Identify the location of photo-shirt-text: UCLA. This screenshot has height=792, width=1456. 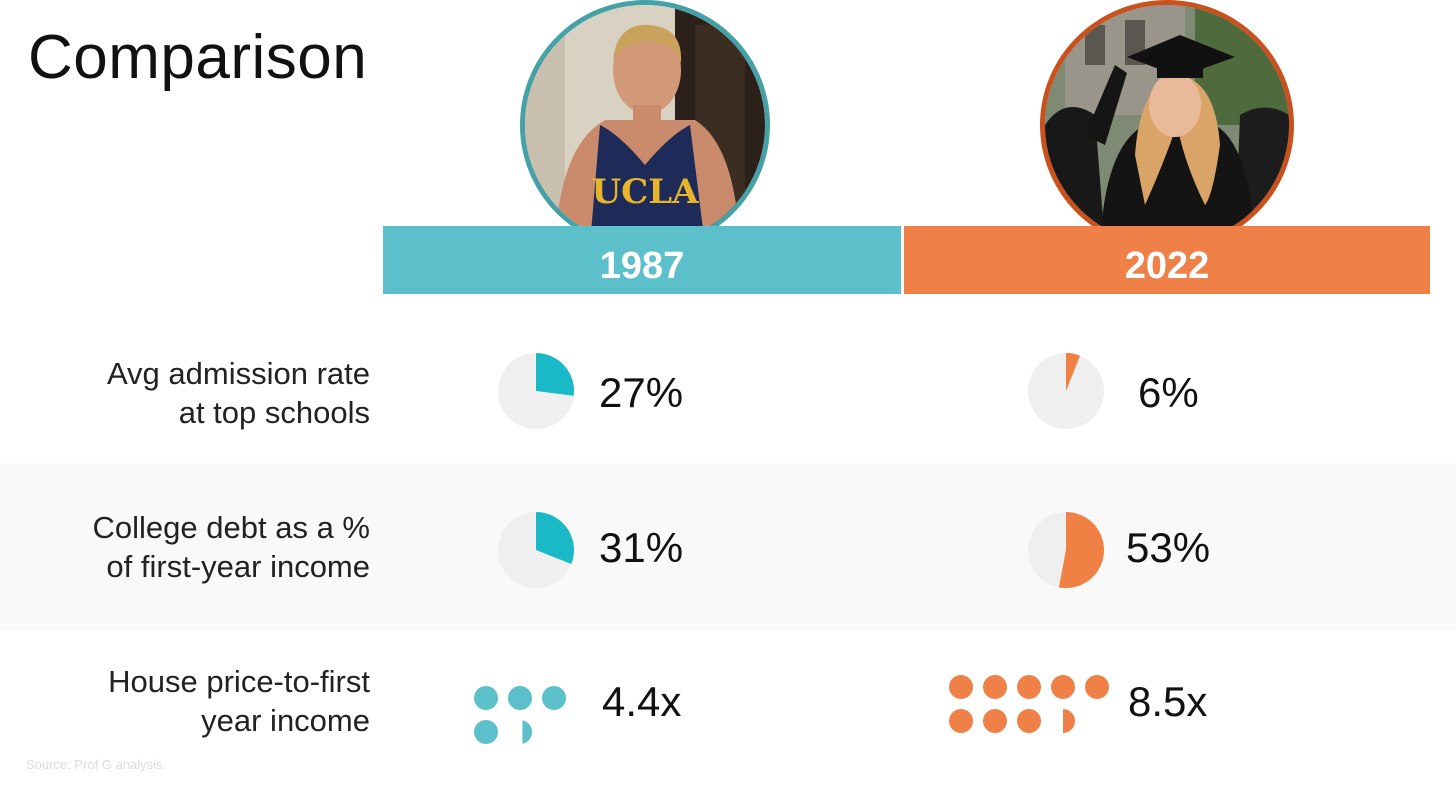
(646, 192).